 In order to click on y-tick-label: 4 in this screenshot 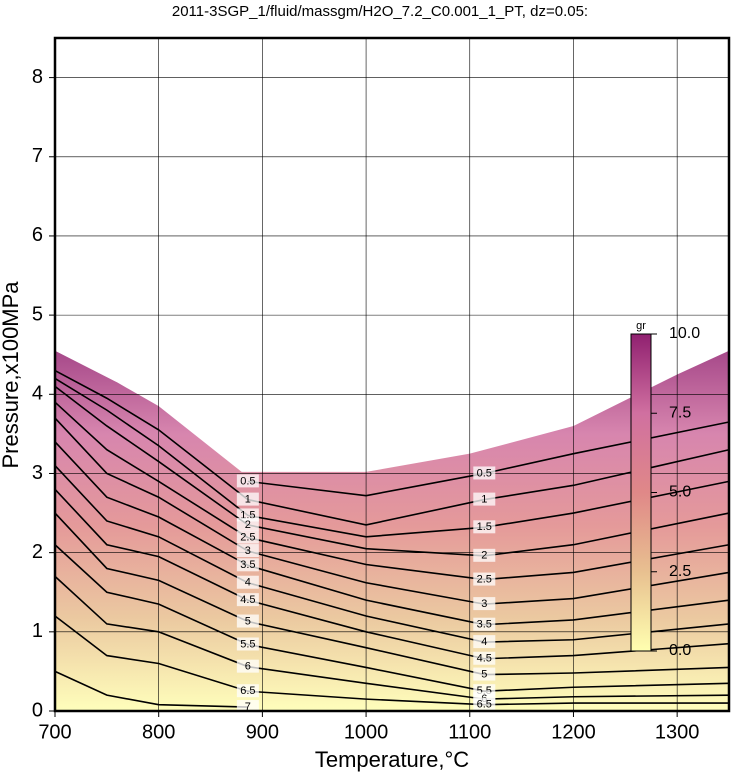, I will do `click(37, 394)`.